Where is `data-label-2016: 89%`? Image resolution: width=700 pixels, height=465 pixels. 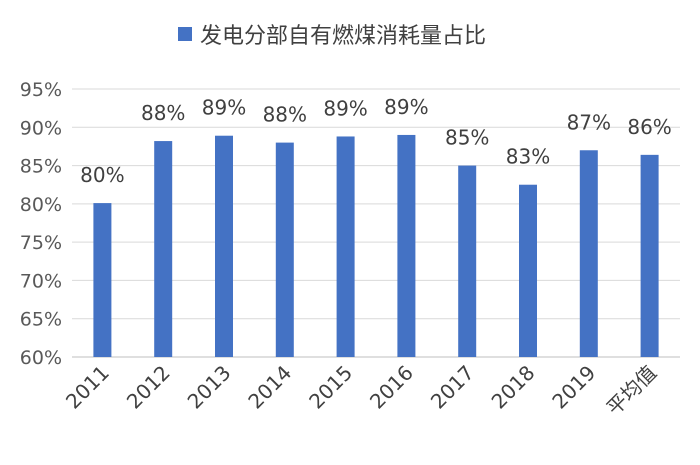
data-label-2016: 89% is located at coordinates (406, 107).